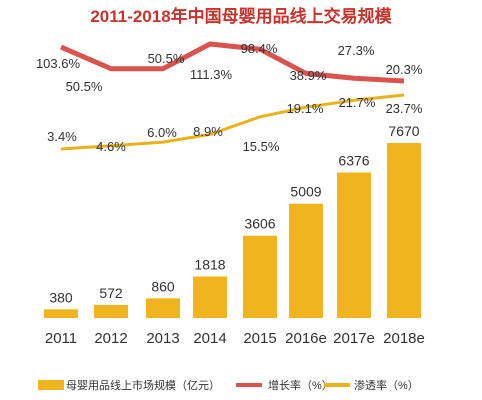 The image size is (482, 400). Describe the element at coordinates (305, 192) in the screenshot. I see `bar-value-label: 5009` at that location.